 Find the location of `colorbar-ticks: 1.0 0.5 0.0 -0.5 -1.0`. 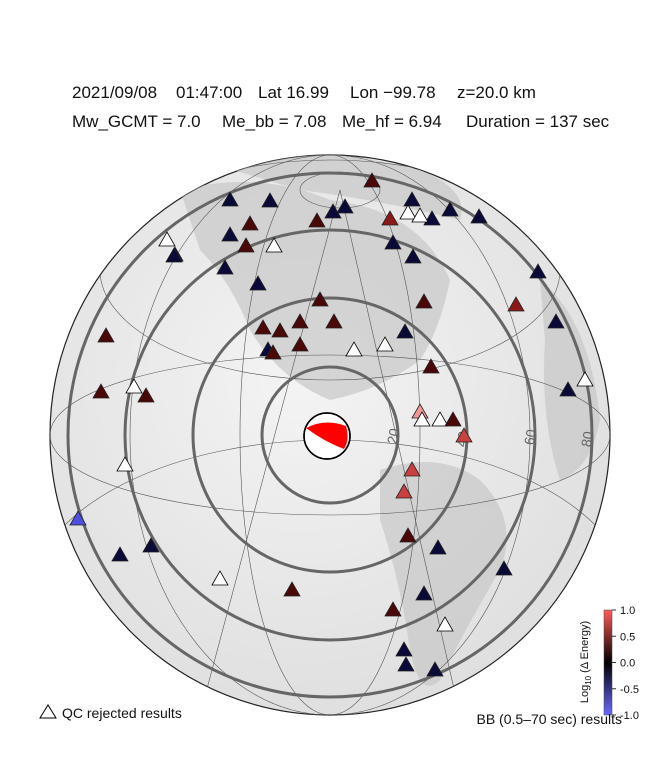

colorbar-ticks: 1.0 0.5 0.0 -0.5 -1.0 is located at coordinates (625, 663).